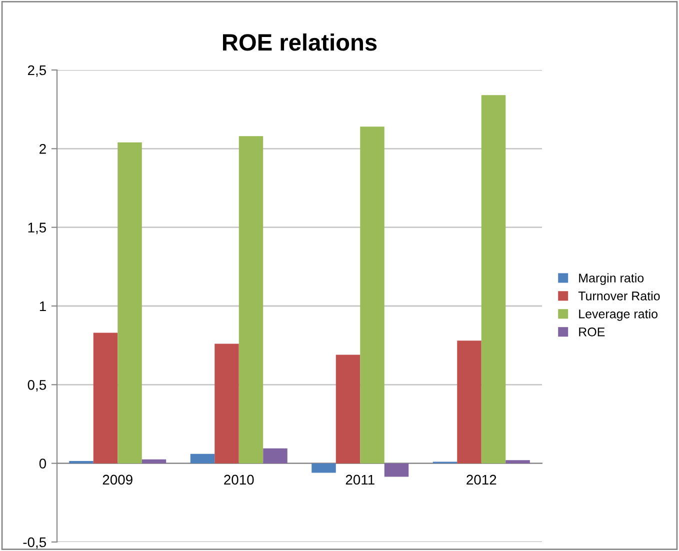 This screenshot has width=679, height=551. I want to click on y-tick-label: 0,5, so click(37, 386).